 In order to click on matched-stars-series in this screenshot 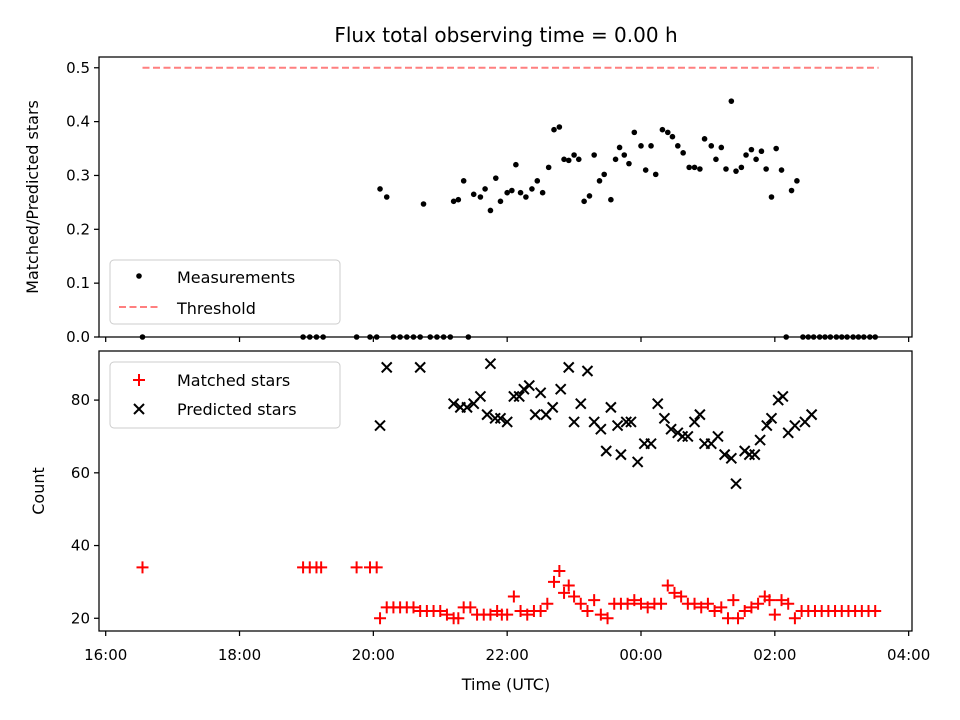, I will do `click(509, 593)`.